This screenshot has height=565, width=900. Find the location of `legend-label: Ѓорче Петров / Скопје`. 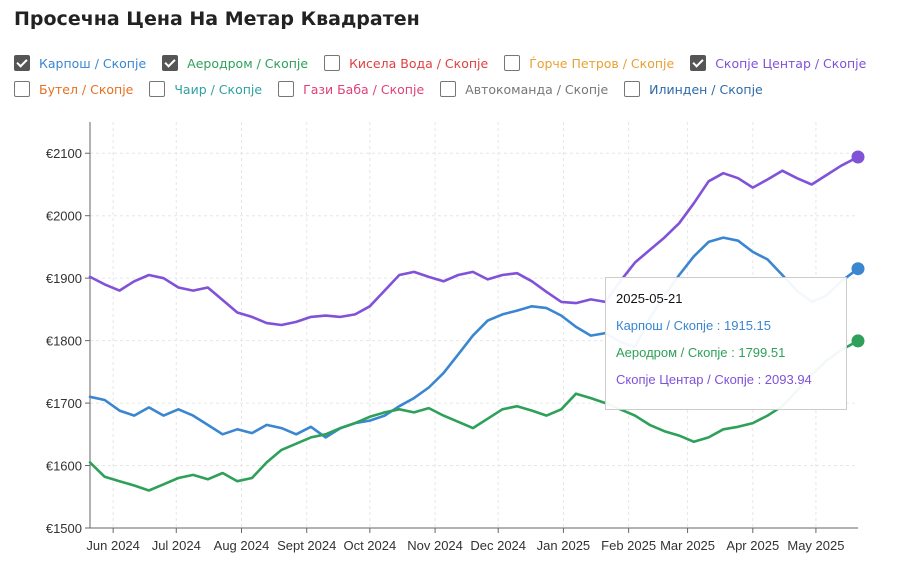

legend-label: Ѓорче Петров / Скопје is located at coordinates (602, 63).